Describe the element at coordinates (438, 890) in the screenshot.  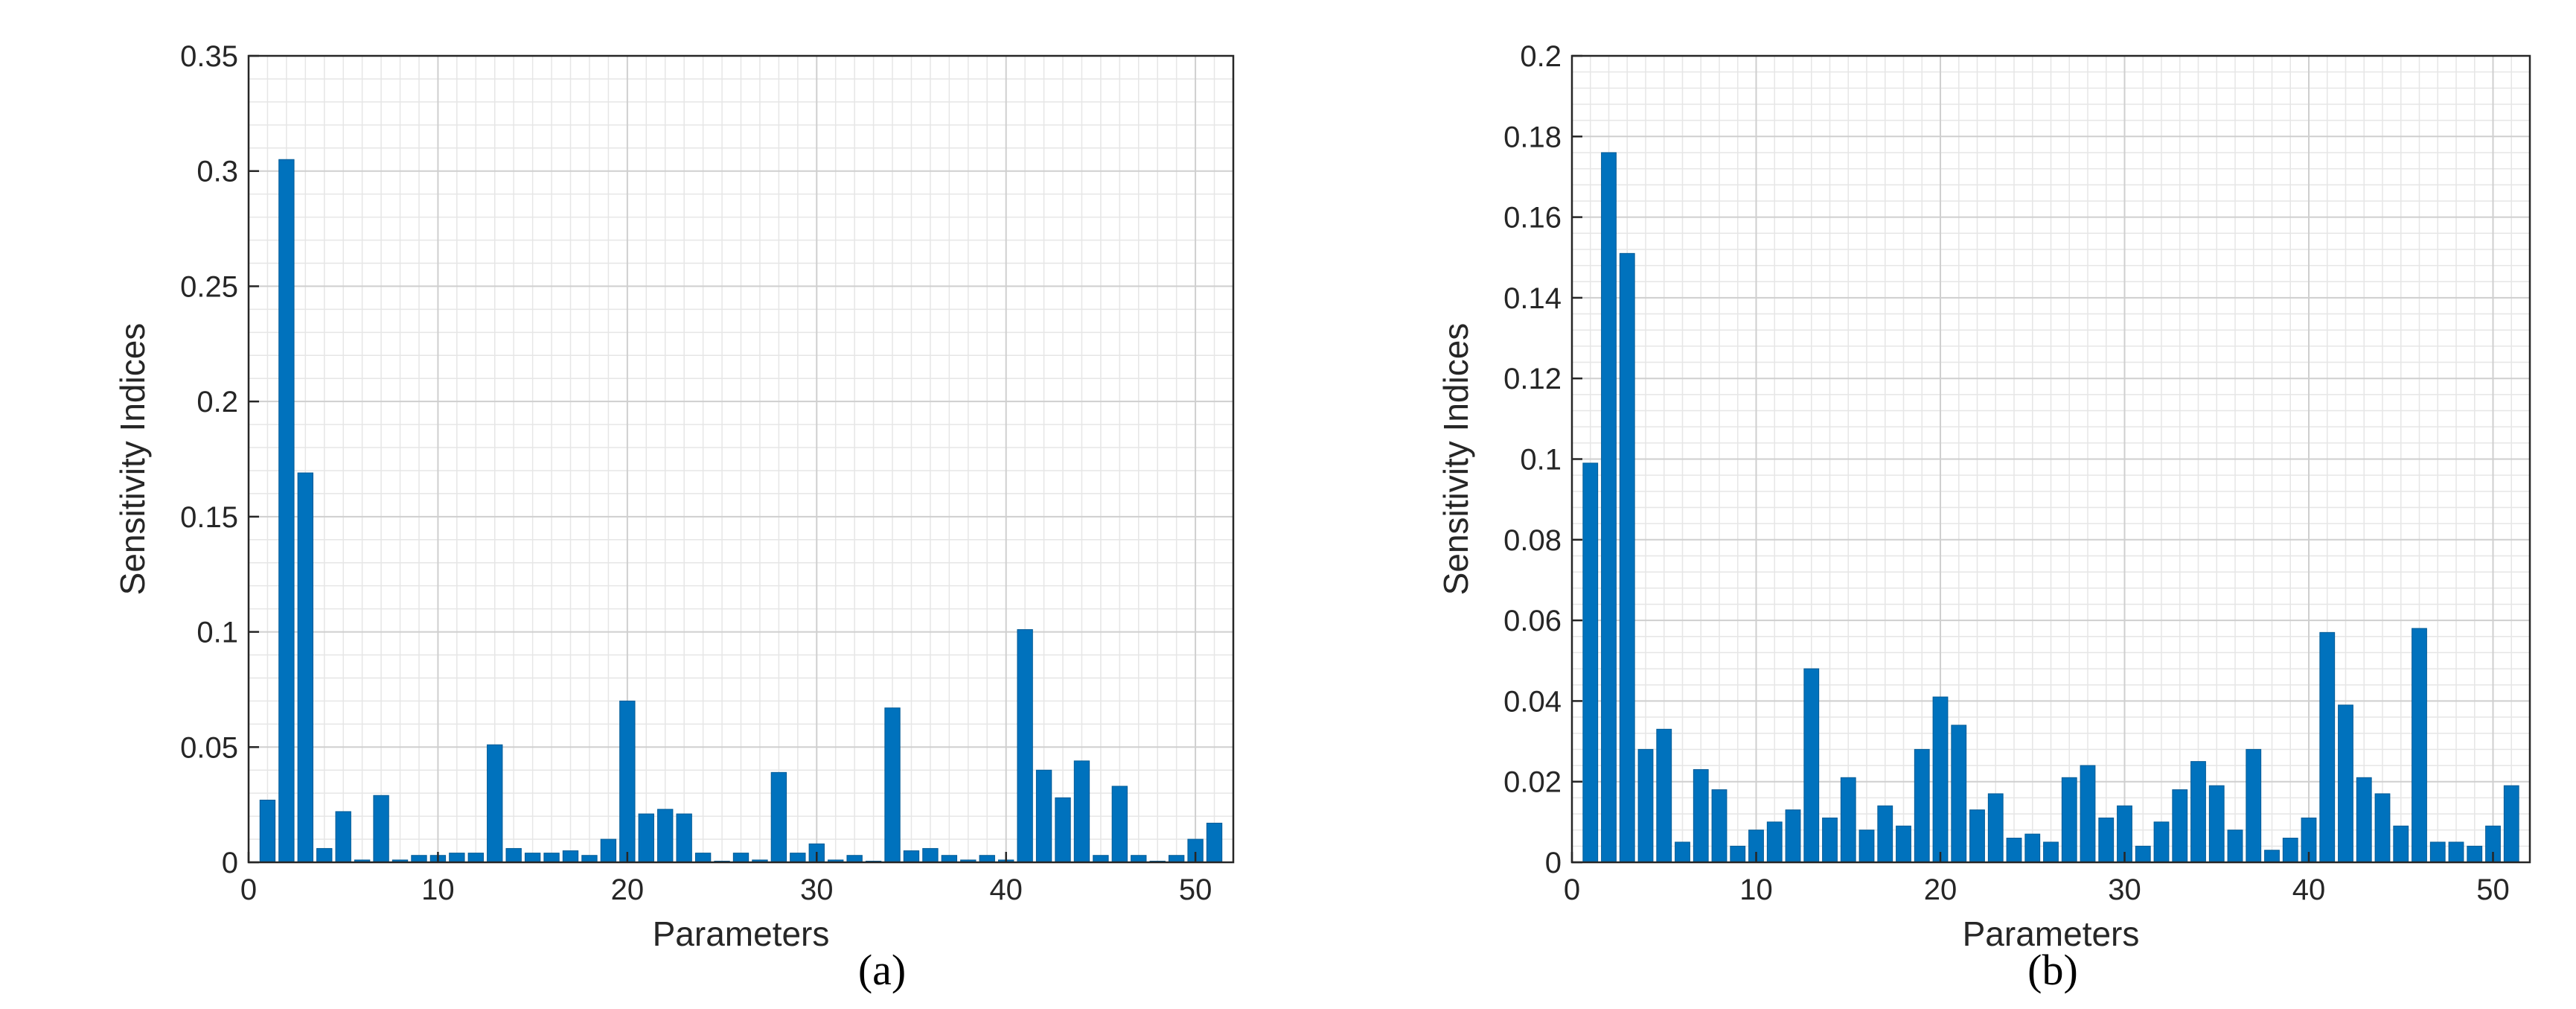
I see `x-tick-label: 10` at that location.